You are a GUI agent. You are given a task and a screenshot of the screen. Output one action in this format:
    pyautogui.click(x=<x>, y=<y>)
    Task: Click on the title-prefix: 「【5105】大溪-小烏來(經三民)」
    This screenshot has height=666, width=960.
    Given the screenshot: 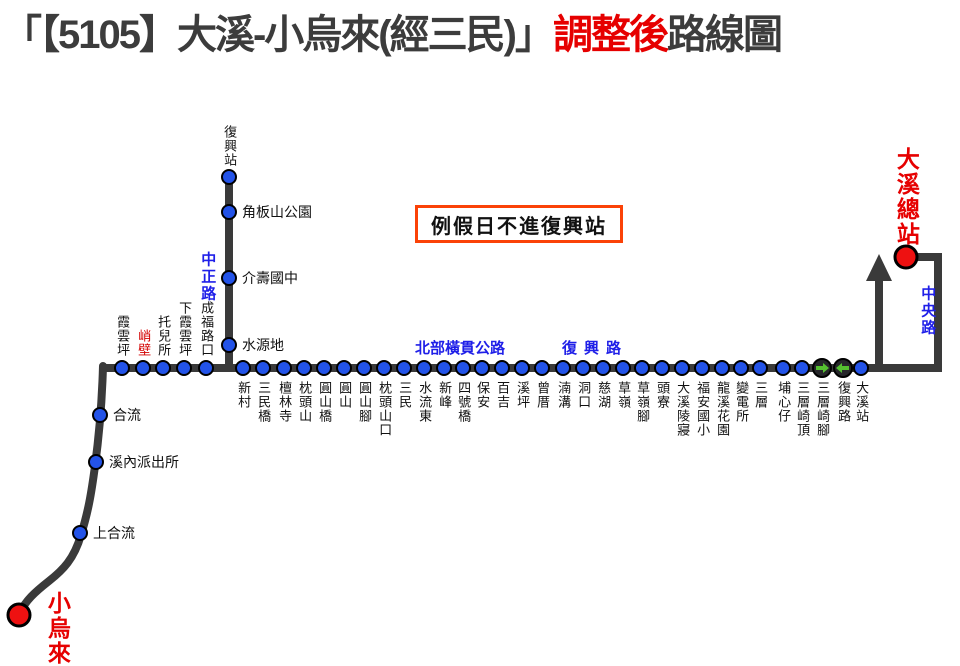 What is the action you would take?
    pyautogui.click(x=278, y=35)
    